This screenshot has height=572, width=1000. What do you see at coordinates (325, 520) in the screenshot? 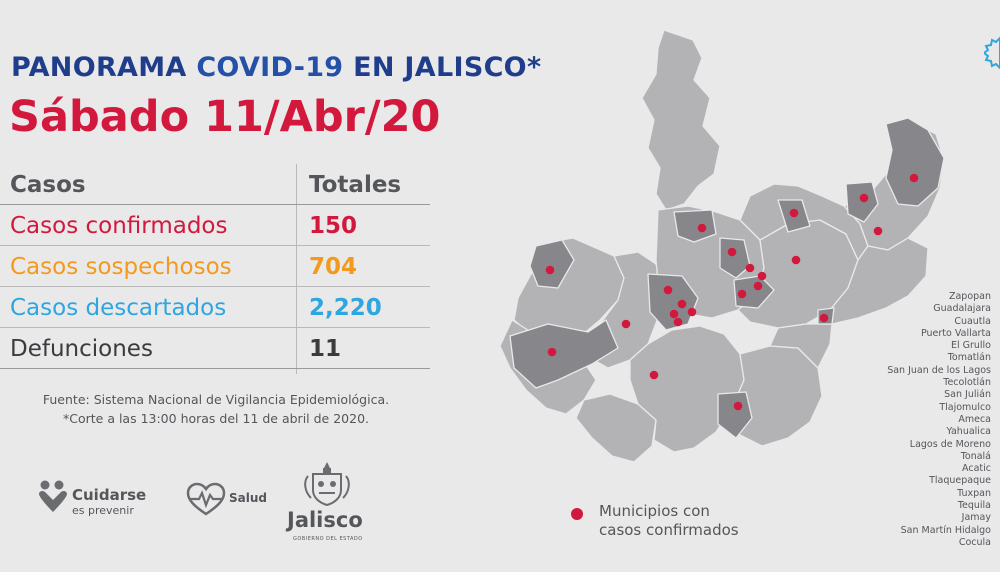
I see `jalisco-text: Jalisco` at bounding box center [325, 520].